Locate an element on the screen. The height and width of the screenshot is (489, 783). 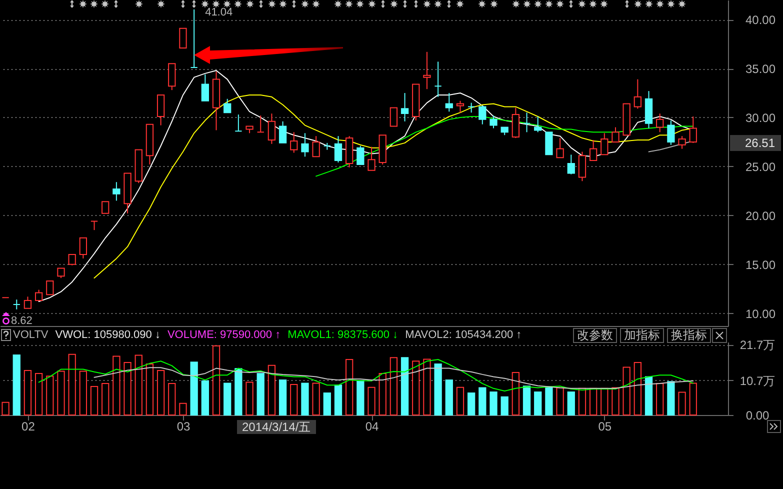
annotation: 8.62 is located at coordinates (21, 321).